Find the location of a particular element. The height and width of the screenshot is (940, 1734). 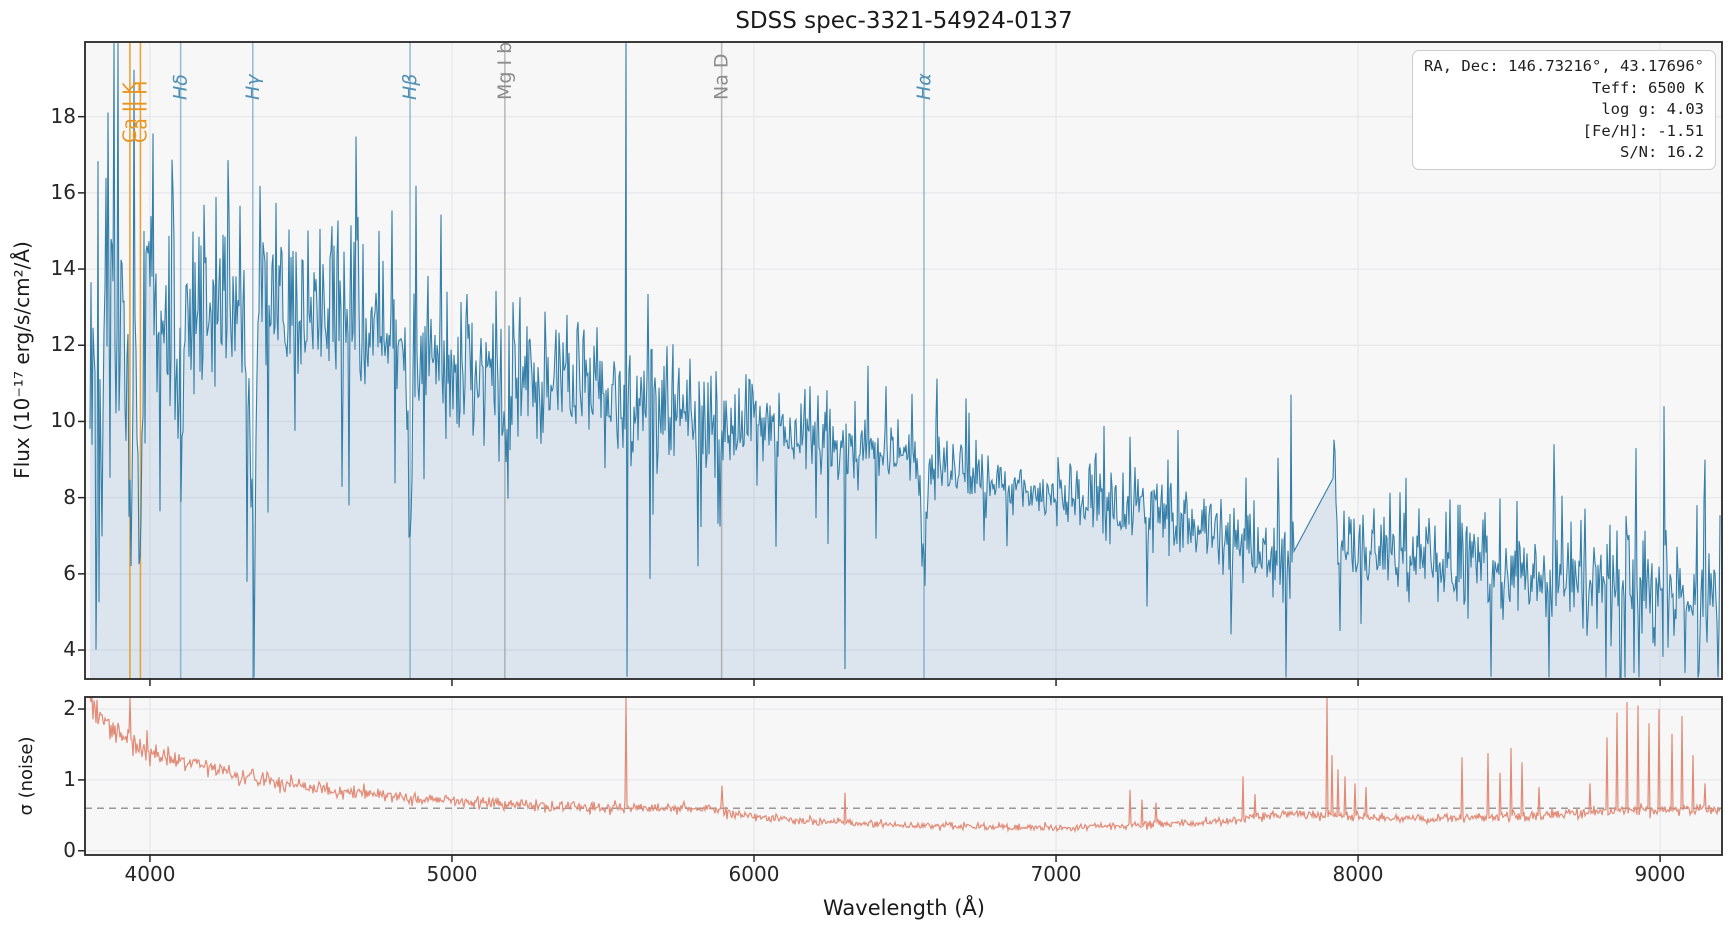

noise-tick-label: 0 is located at coordinates (69, 850).